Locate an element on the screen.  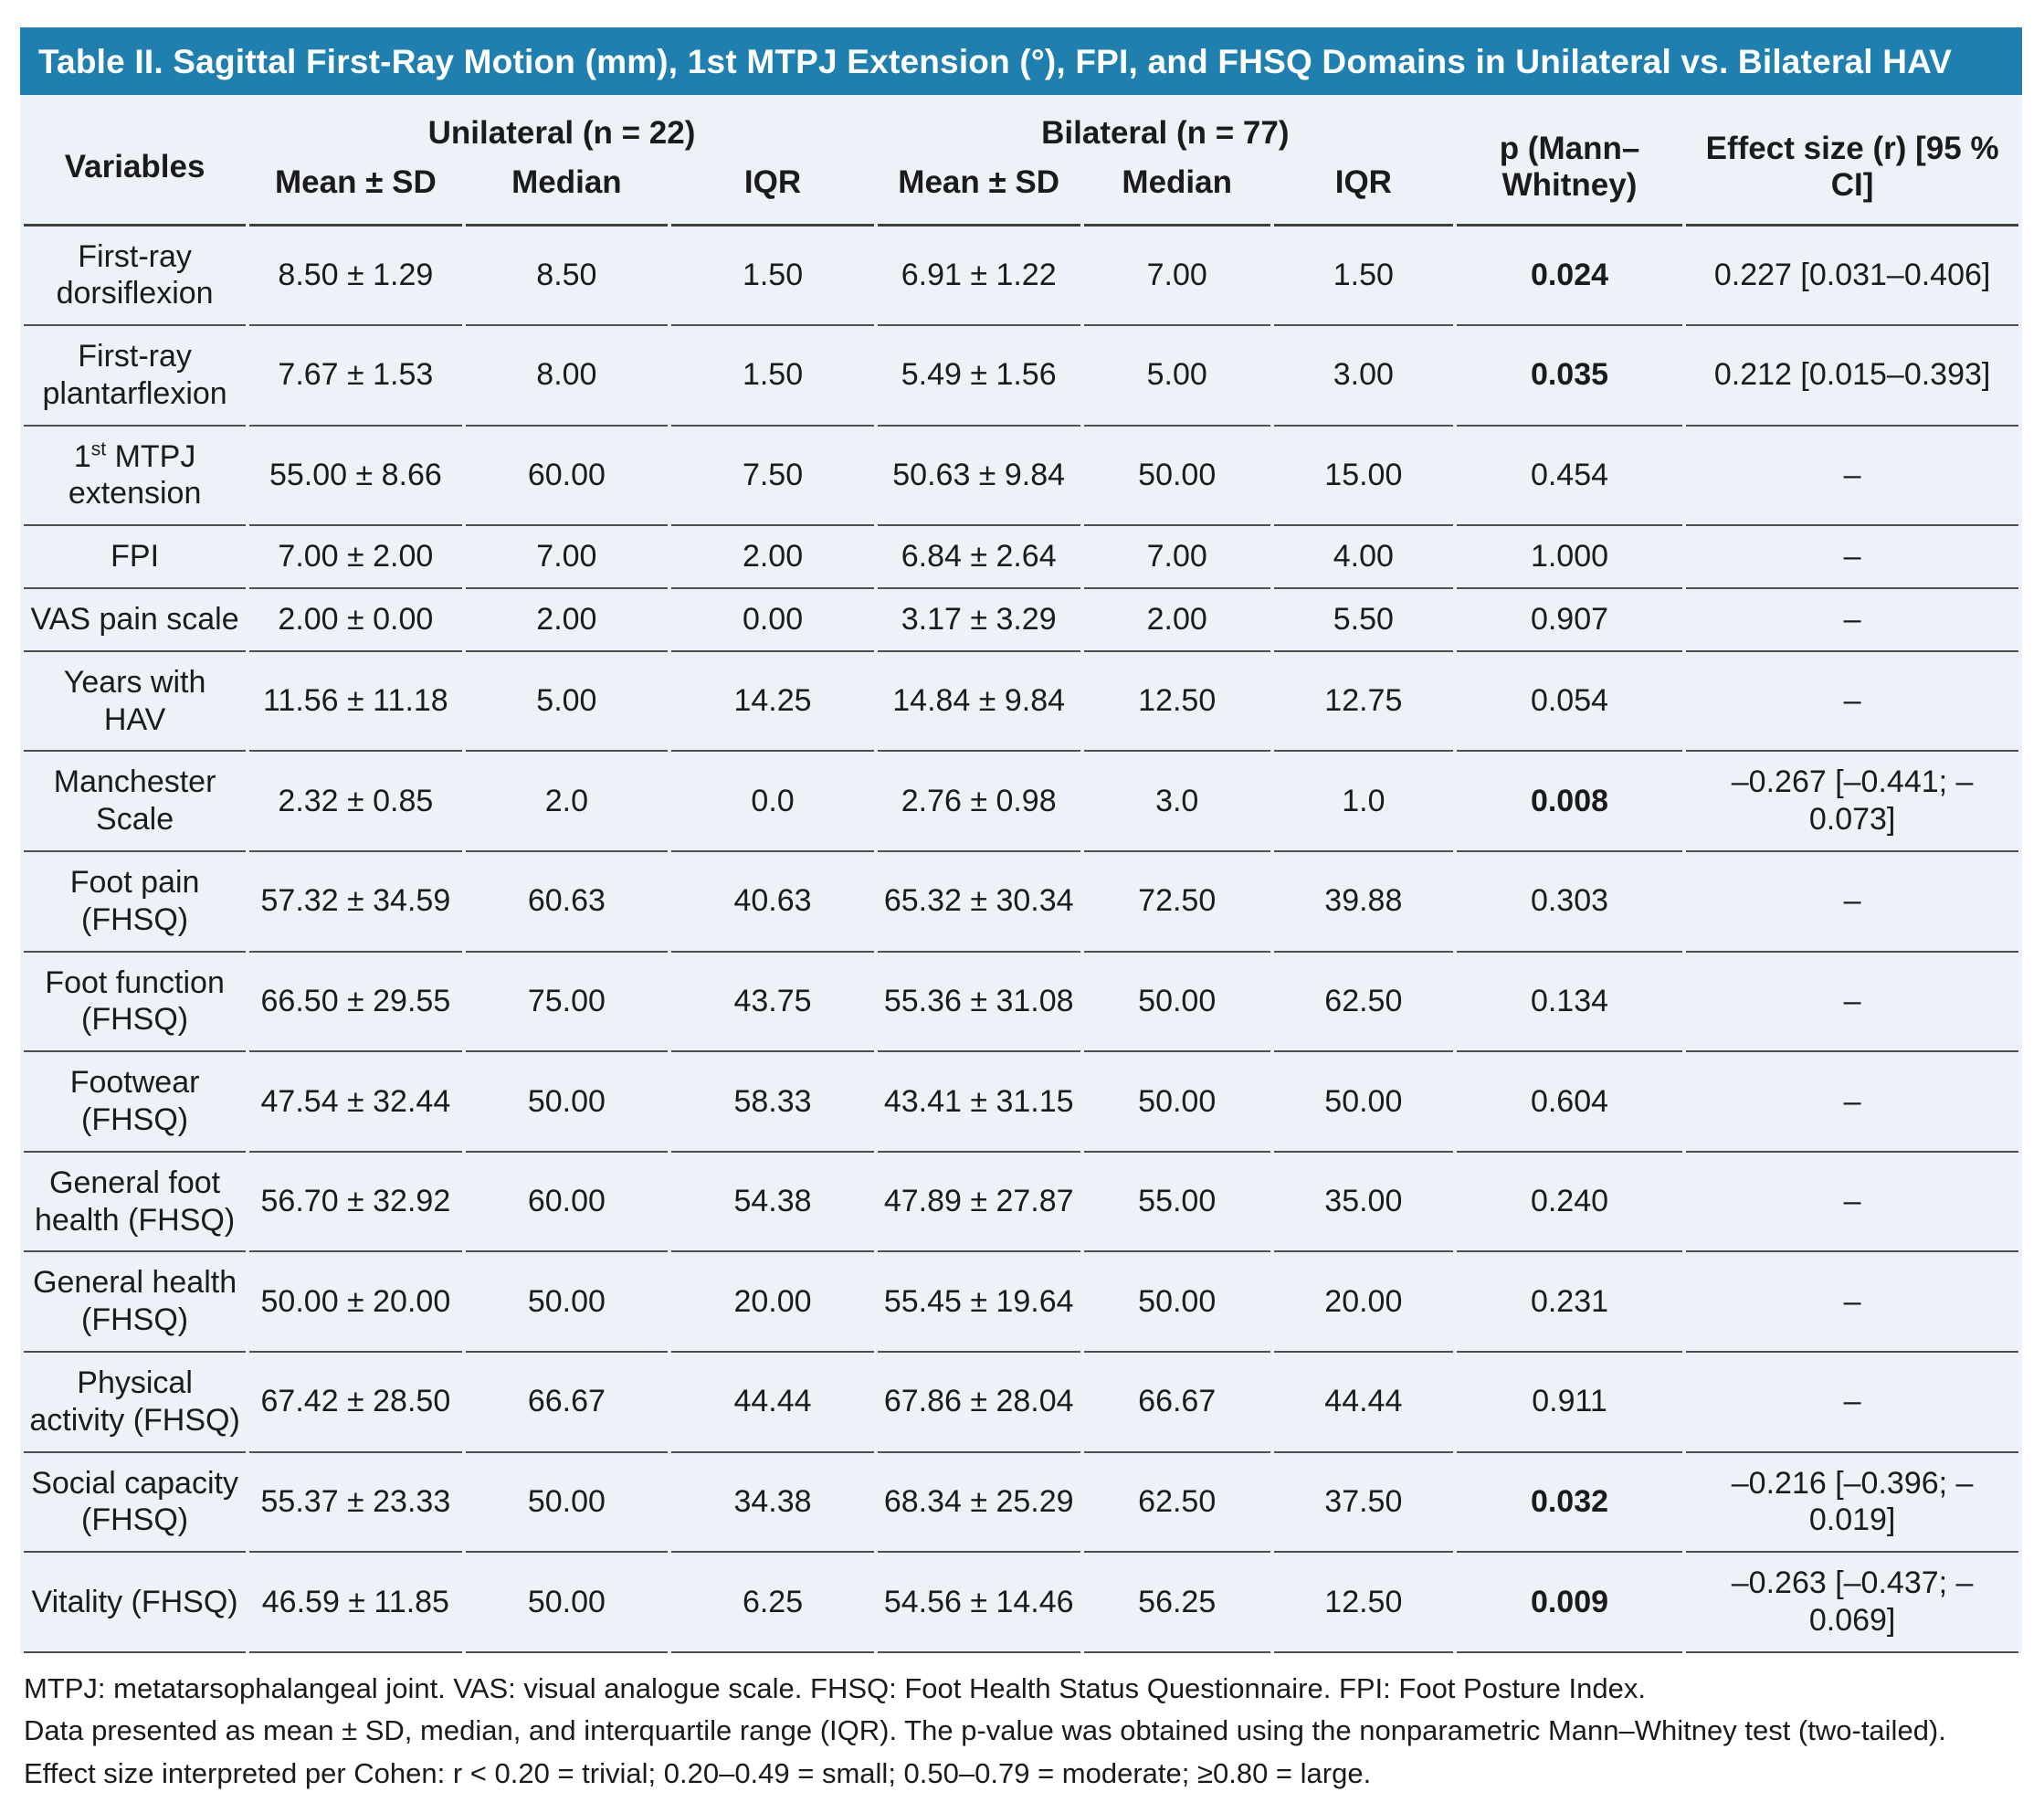
bi-mean-sd-cell: 14.84 ± 9.84 is located at coordinates (979, 702).